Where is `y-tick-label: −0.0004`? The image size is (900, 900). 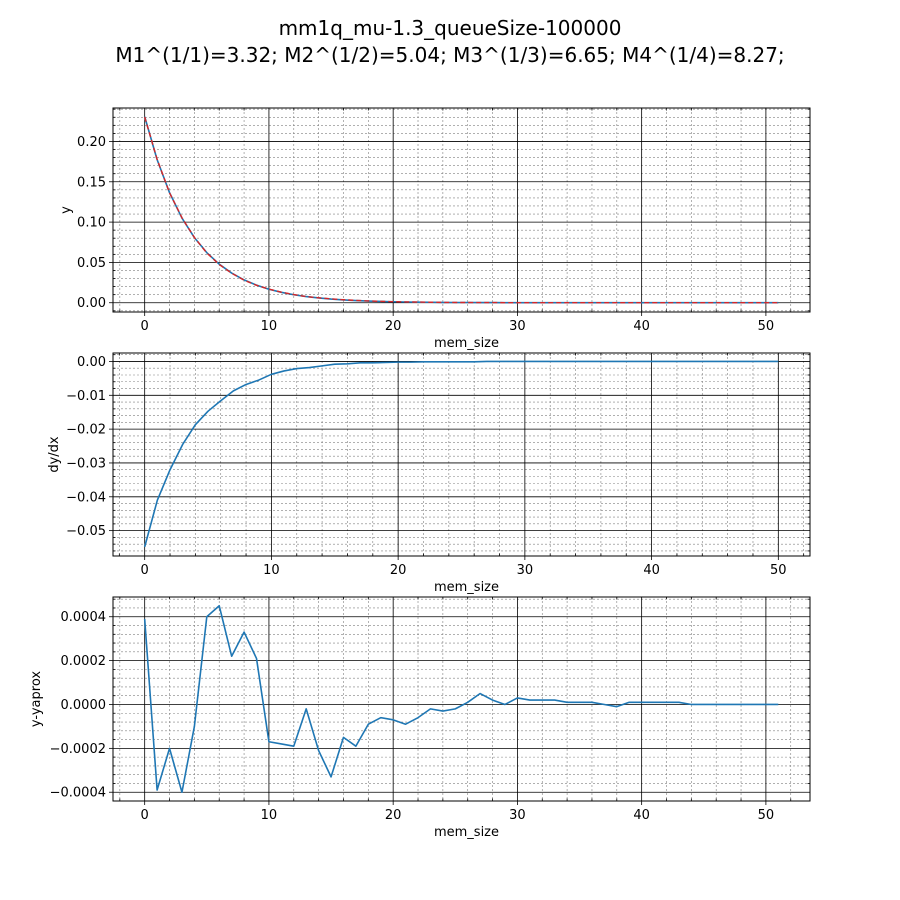 y-tick-label: −0.0004 is located at coordinates (78, 793).